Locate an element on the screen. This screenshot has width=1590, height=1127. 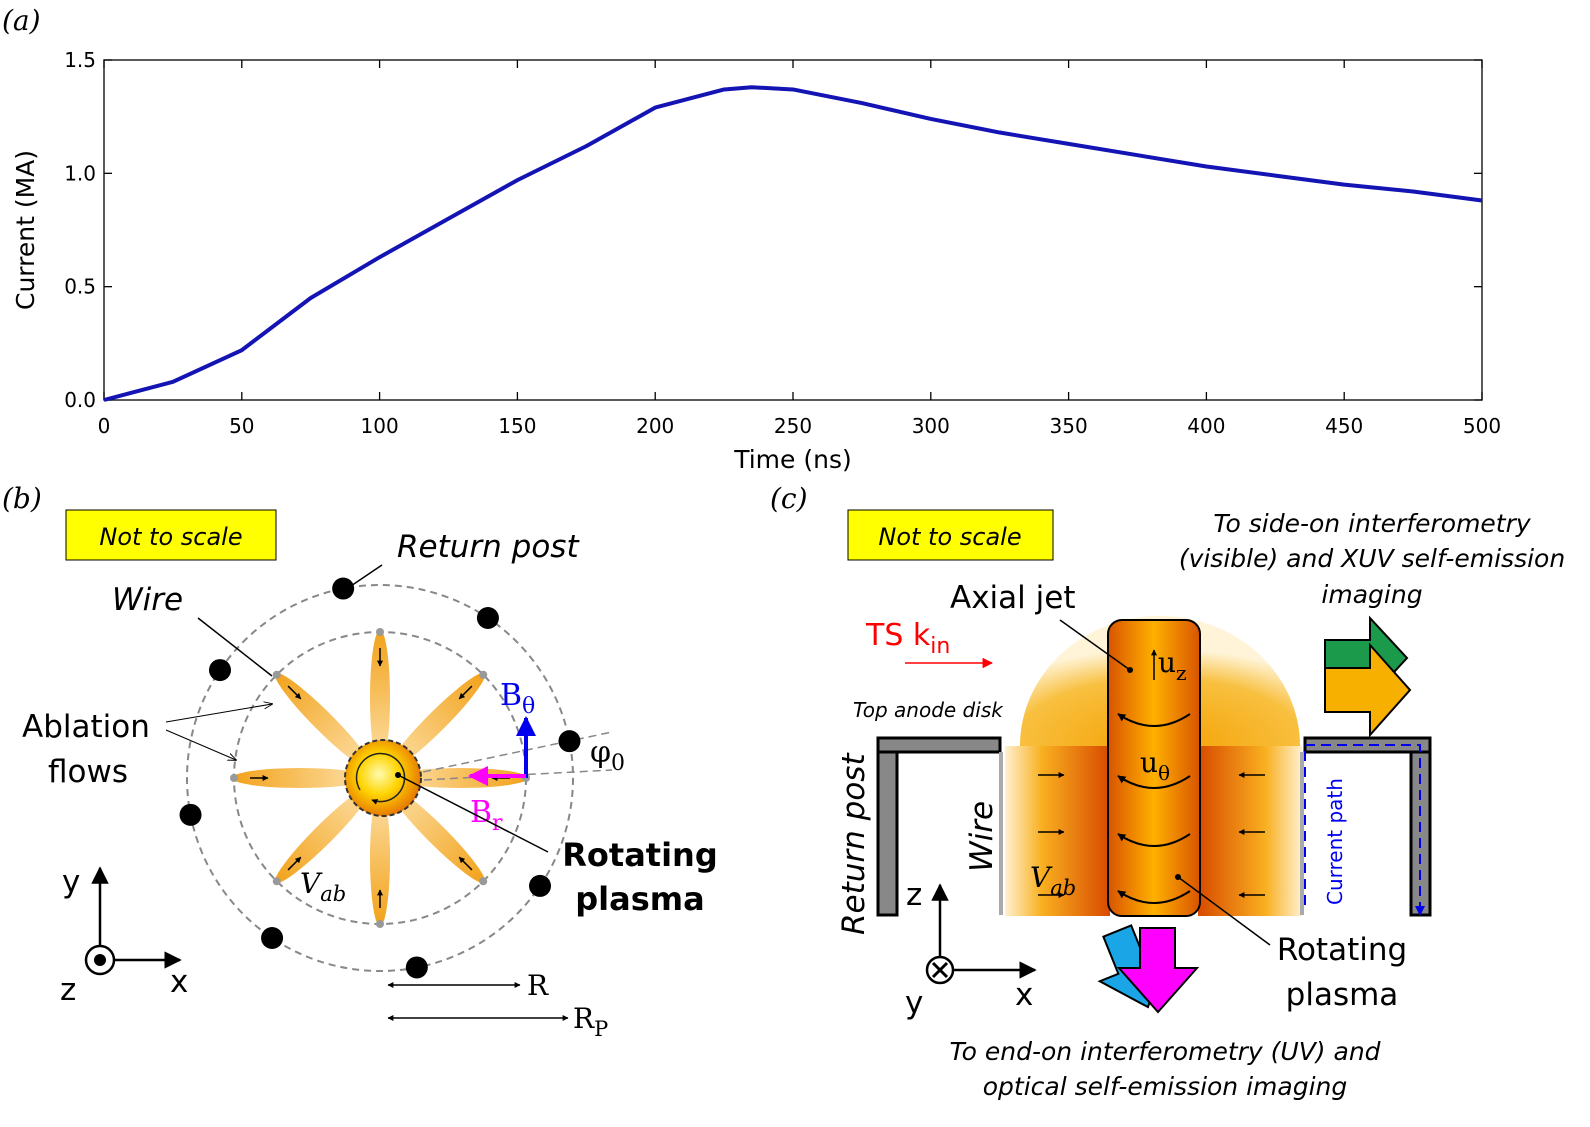
label: To end-on interferometry (UV) and is located at coordinates (1164, 1051).